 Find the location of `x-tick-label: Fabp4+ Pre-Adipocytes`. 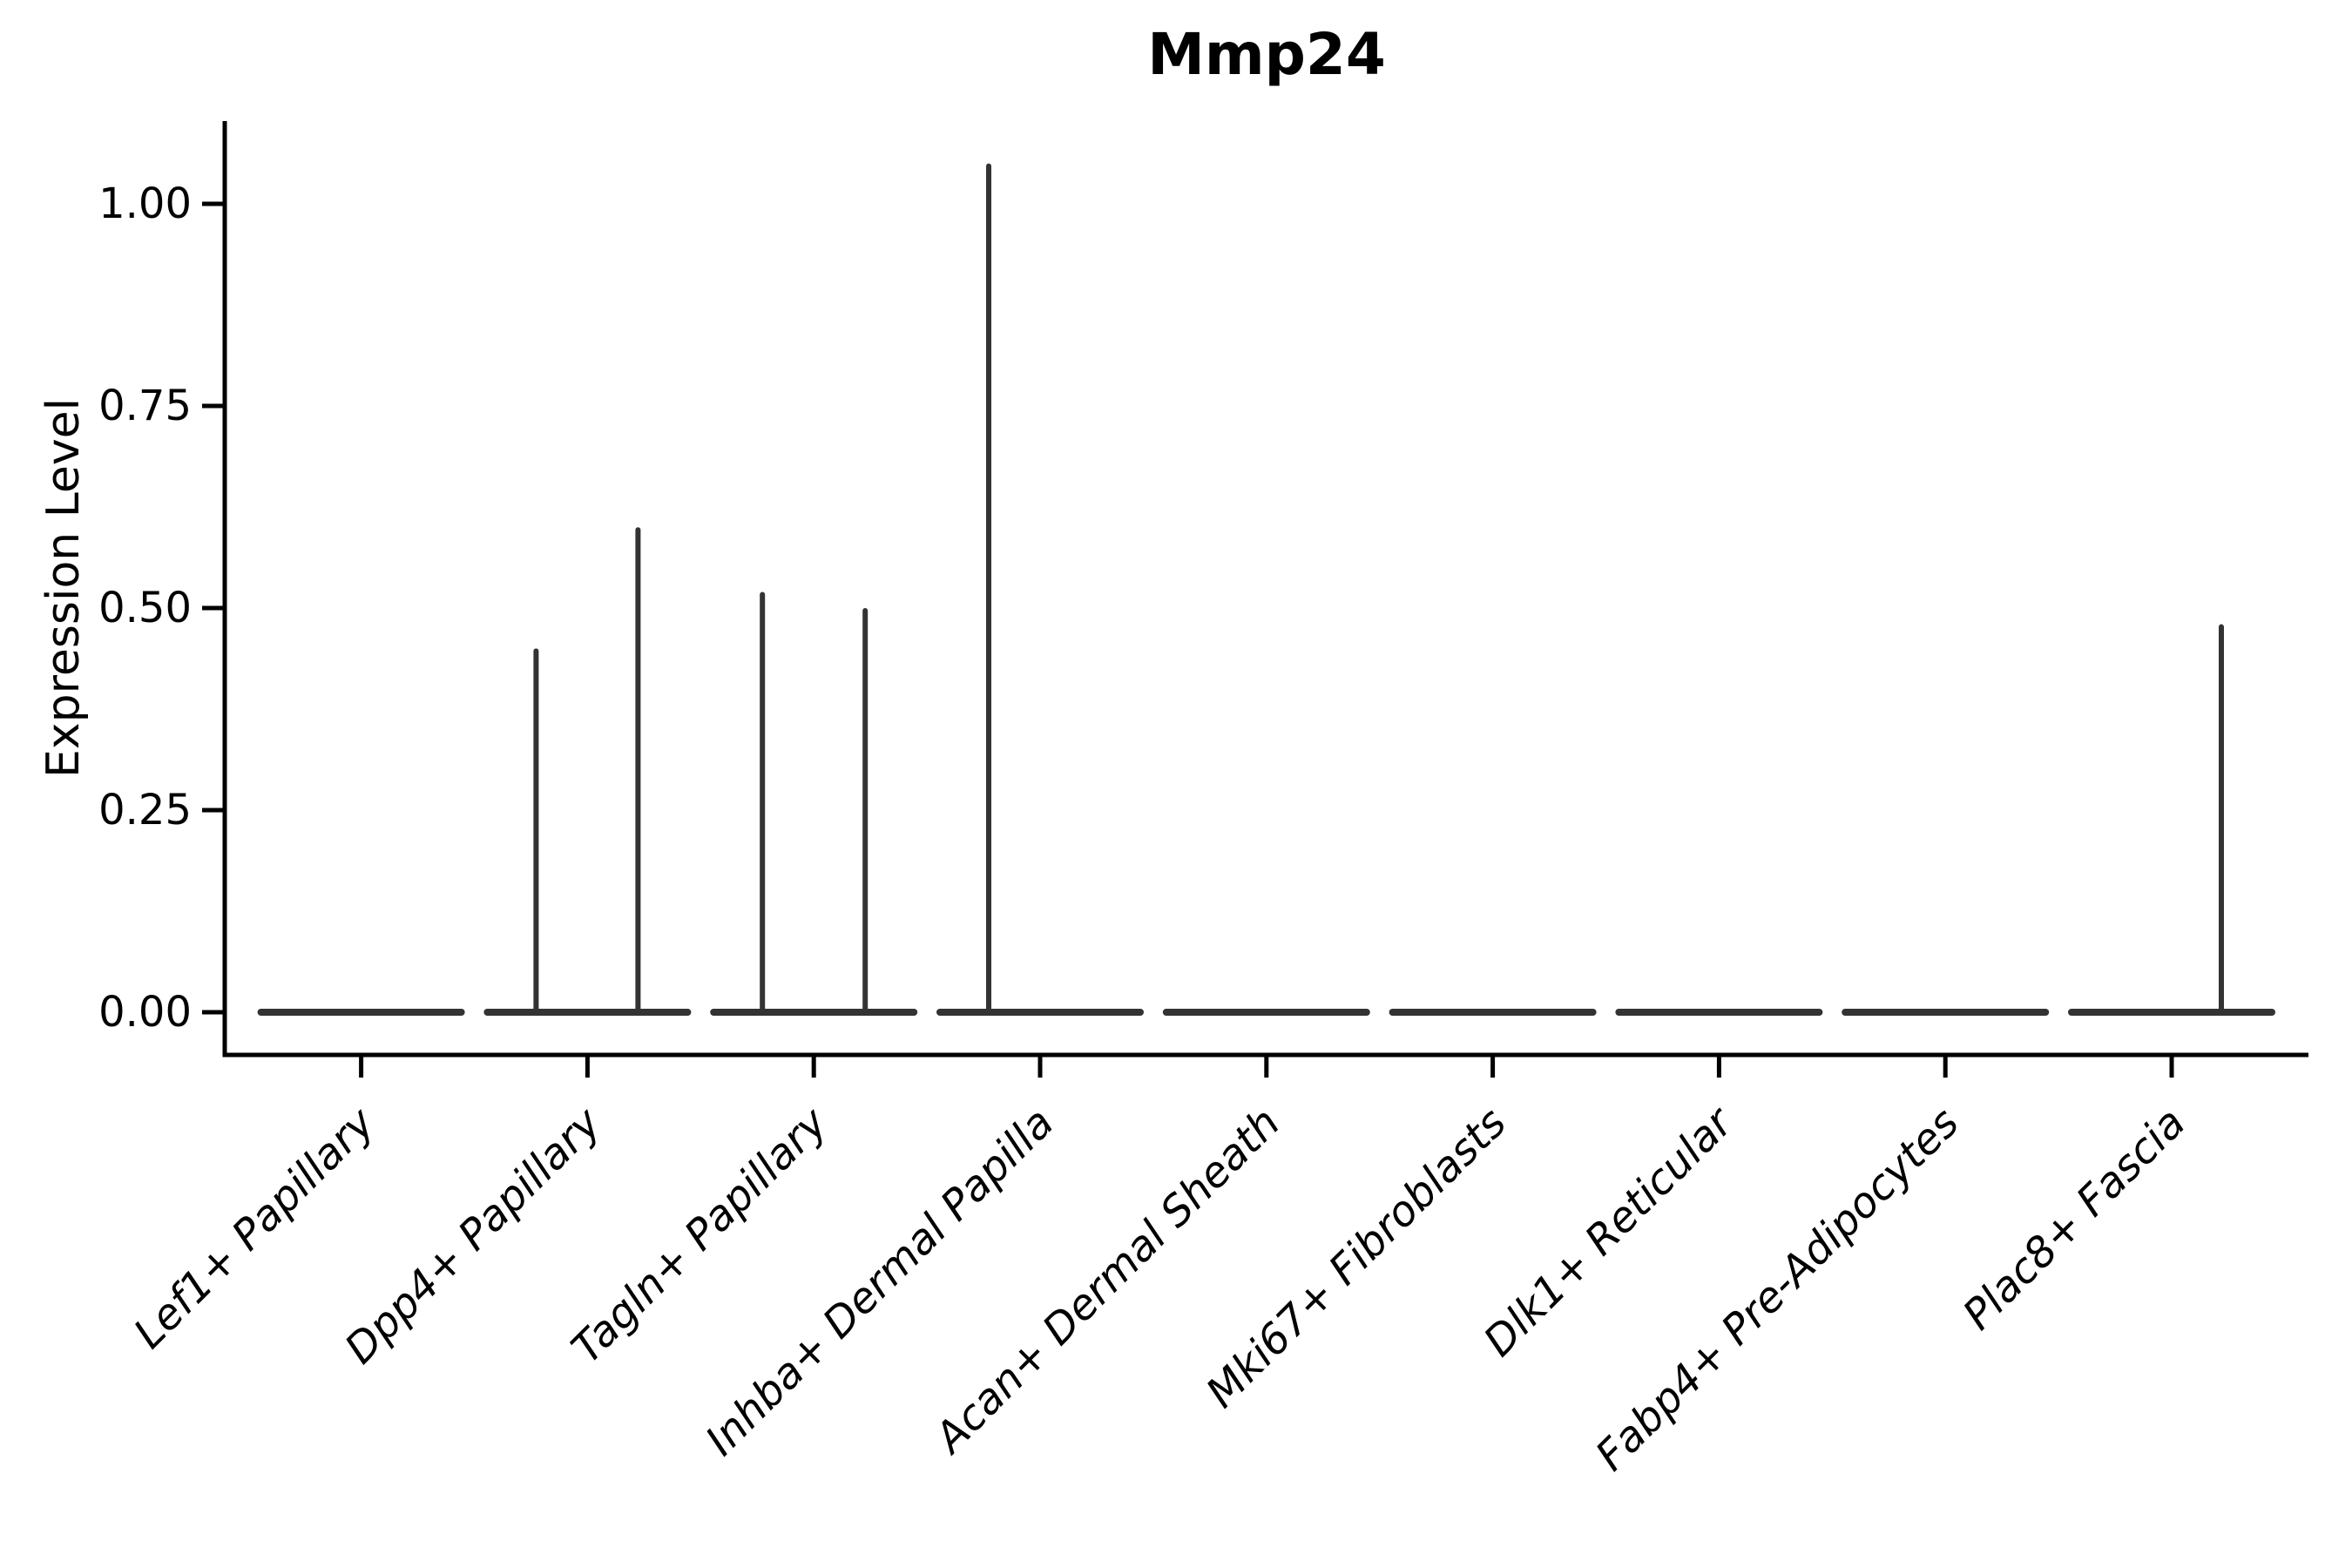

x-tick-label: Fabp4+ Pre-Adipocytes is located at coordinates (1777, 1290).